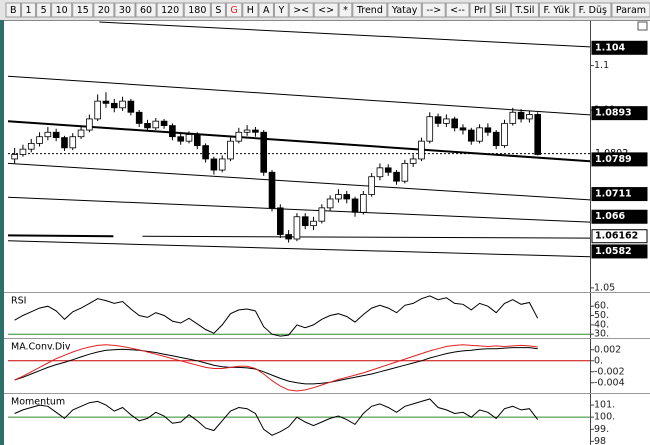  I want to click on button-label: G, so click(233, 10).